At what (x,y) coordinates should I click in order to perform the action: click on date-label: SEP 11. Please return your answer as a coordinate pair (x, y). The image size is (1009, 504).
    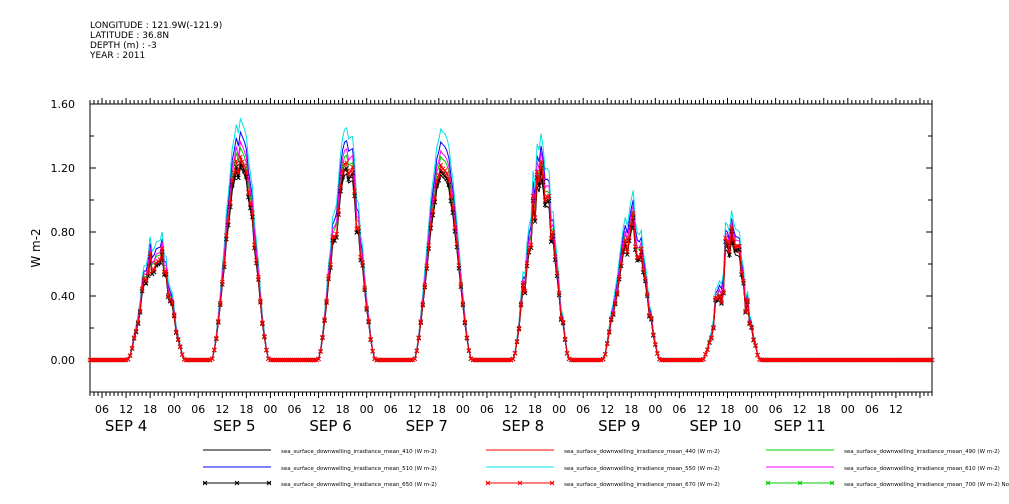
    Looking at the image, I should click on (800, 426).